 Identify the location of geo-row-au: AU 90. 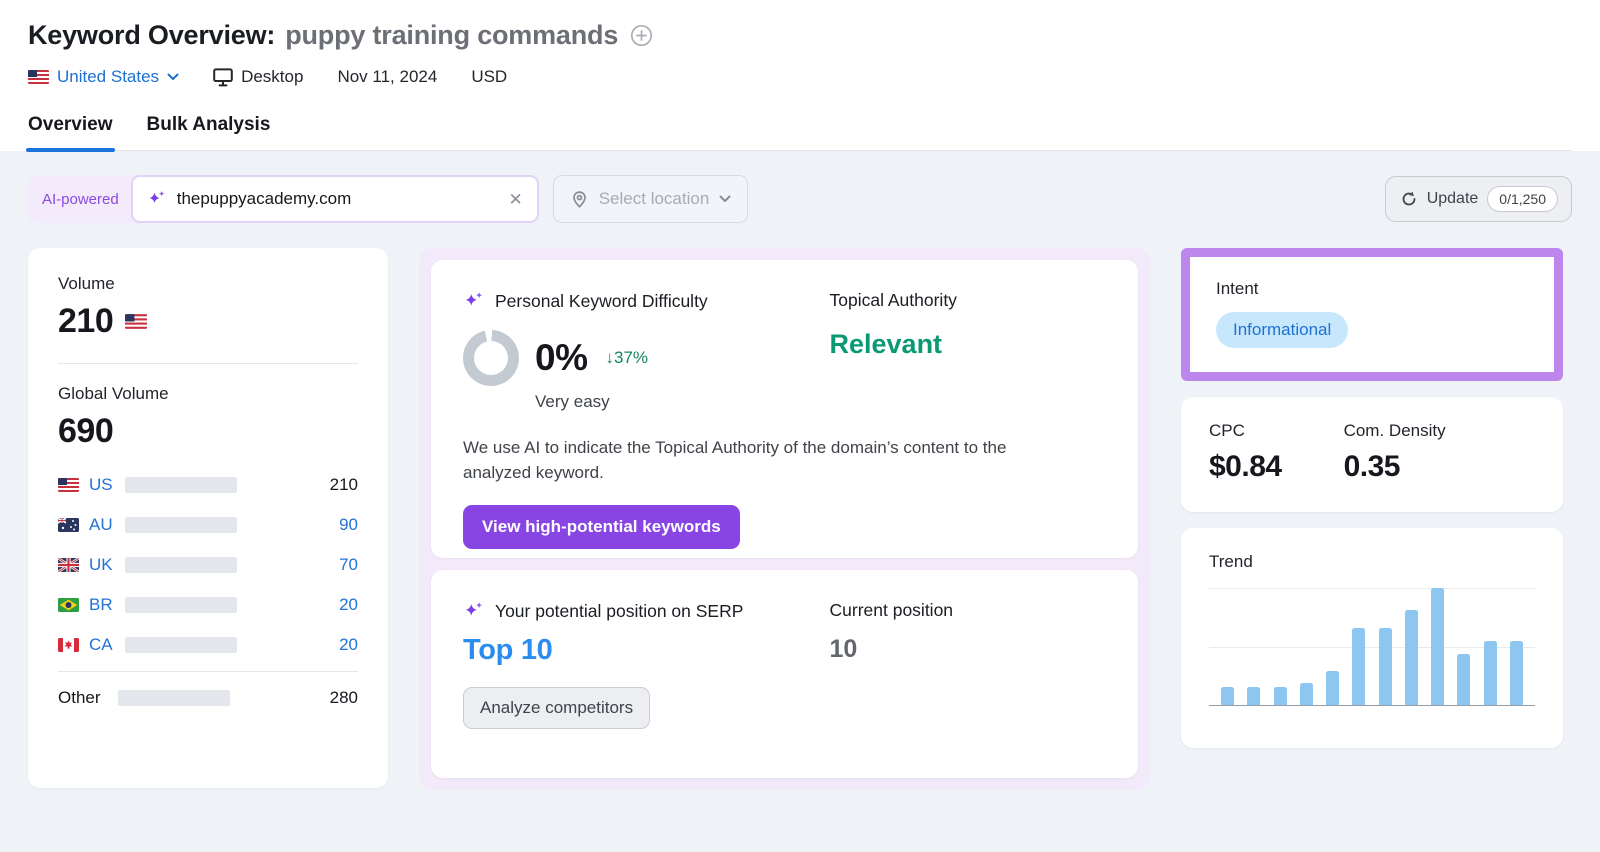
(208, 525).